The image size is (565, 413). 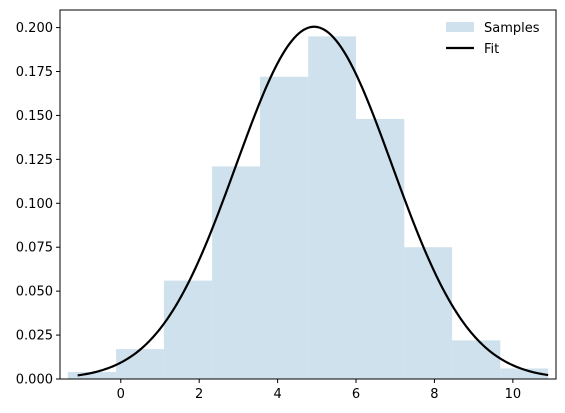 I want to click on y-tick-label-1: 0.025, so click(x=34, y=336).